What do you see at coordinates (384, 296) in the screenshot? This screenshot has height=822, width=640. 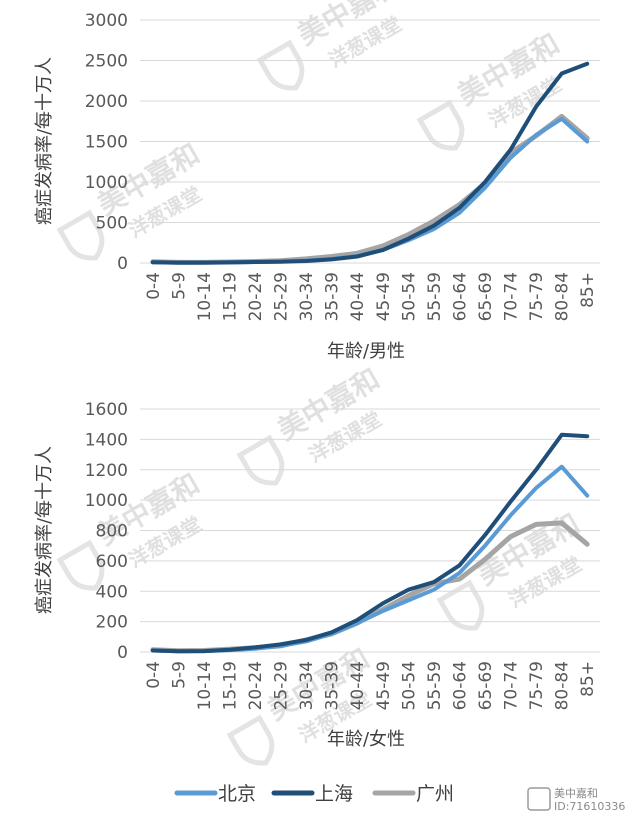 I see `male-x-tick-label: 45-49` at bounding box center [384, 296].